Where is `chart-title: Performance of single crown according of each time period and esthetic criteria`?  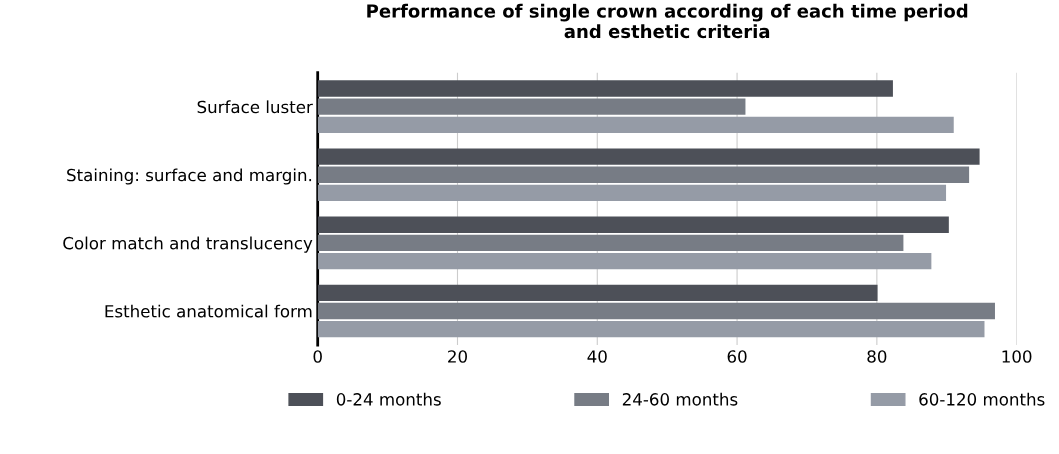
chart-title: Performance of single crown according of each time period and esthetic criteria is located at coordinates (667, 21).